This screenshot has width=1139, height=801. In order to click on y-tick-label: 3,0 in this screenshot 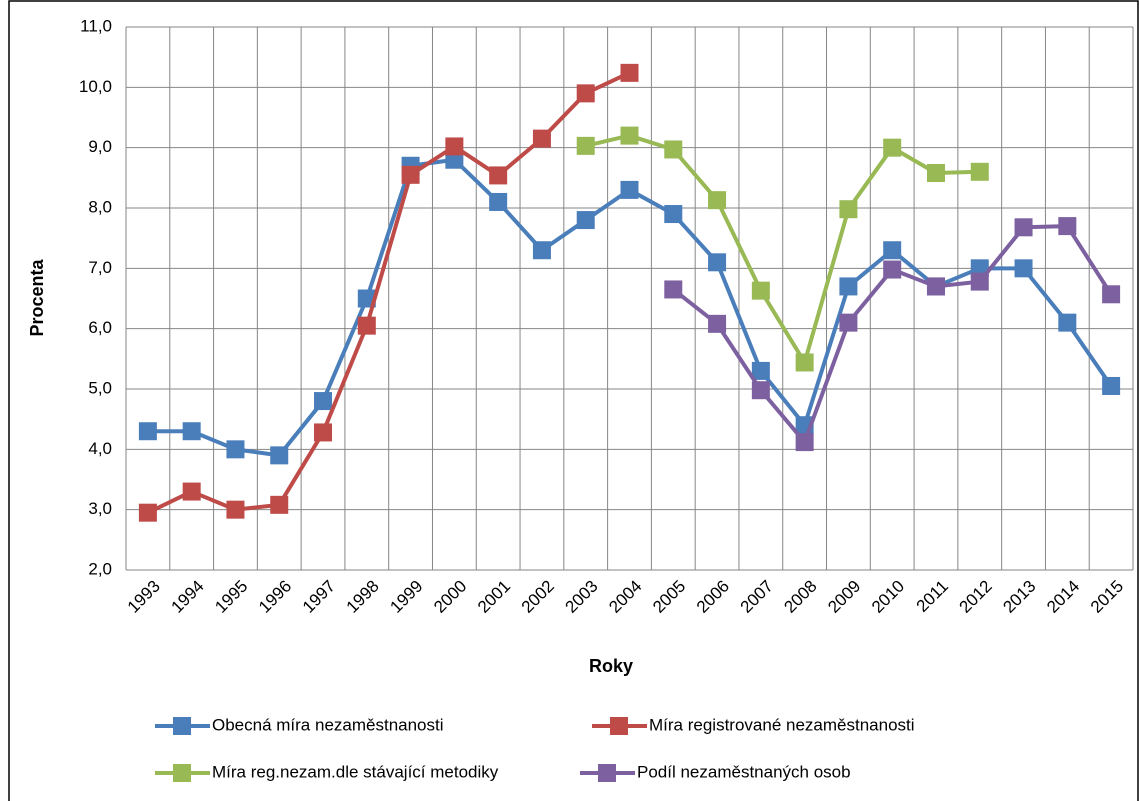, I will do `click(100, 508)`.